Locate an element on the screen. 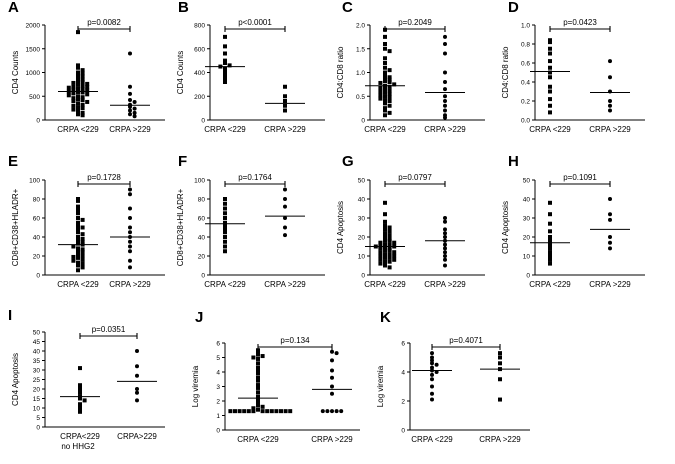 Image resolution: width=675 pixels, height=464 pixels. y-tick-label: 80 is located at coordinates (202, 200).